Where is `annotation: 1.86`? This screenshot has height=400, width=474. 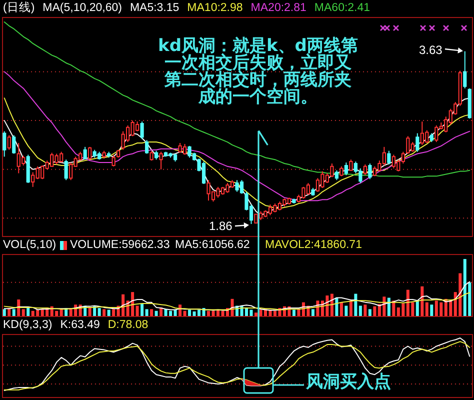
annotation: 1.86 is located at coordinates (220, 226).